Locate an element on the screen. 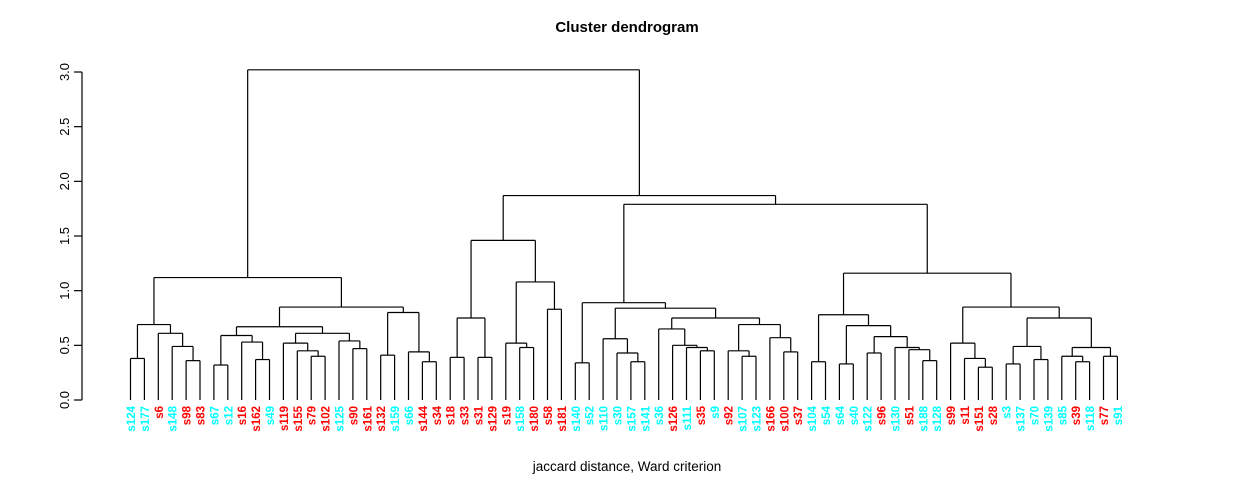  leaf-label: s9 is located at coordinates (716, 412).